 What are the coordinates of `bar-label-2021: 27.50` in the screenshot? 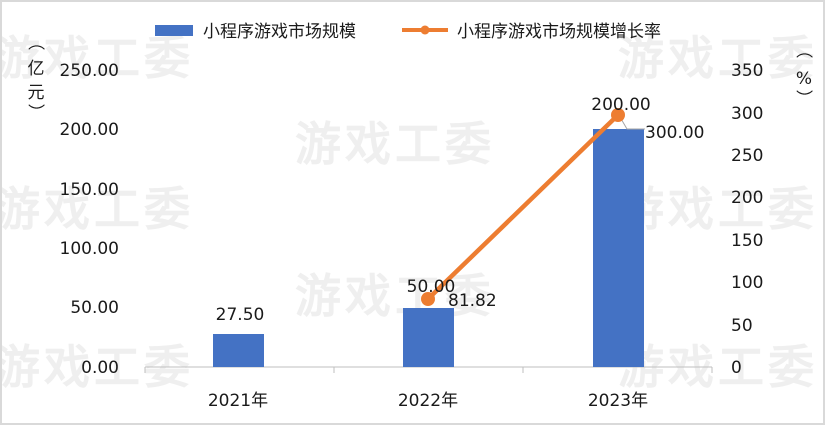 It's located at (240, 315).